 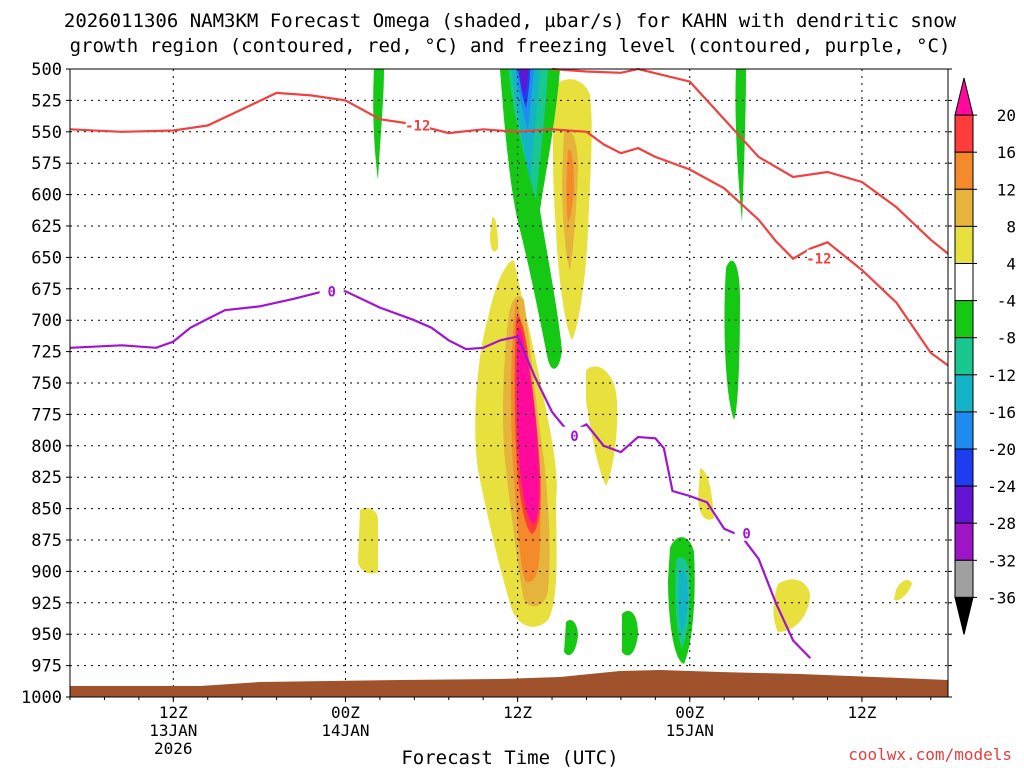 I want to click on omega-shade-green-mid, so click(x=732, y=340).